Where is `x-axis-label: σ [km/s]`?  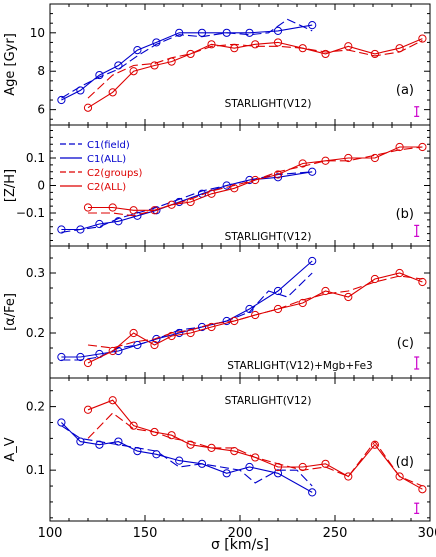
x-axis-label: σ [km/s] is located at coordinates (240, 545).